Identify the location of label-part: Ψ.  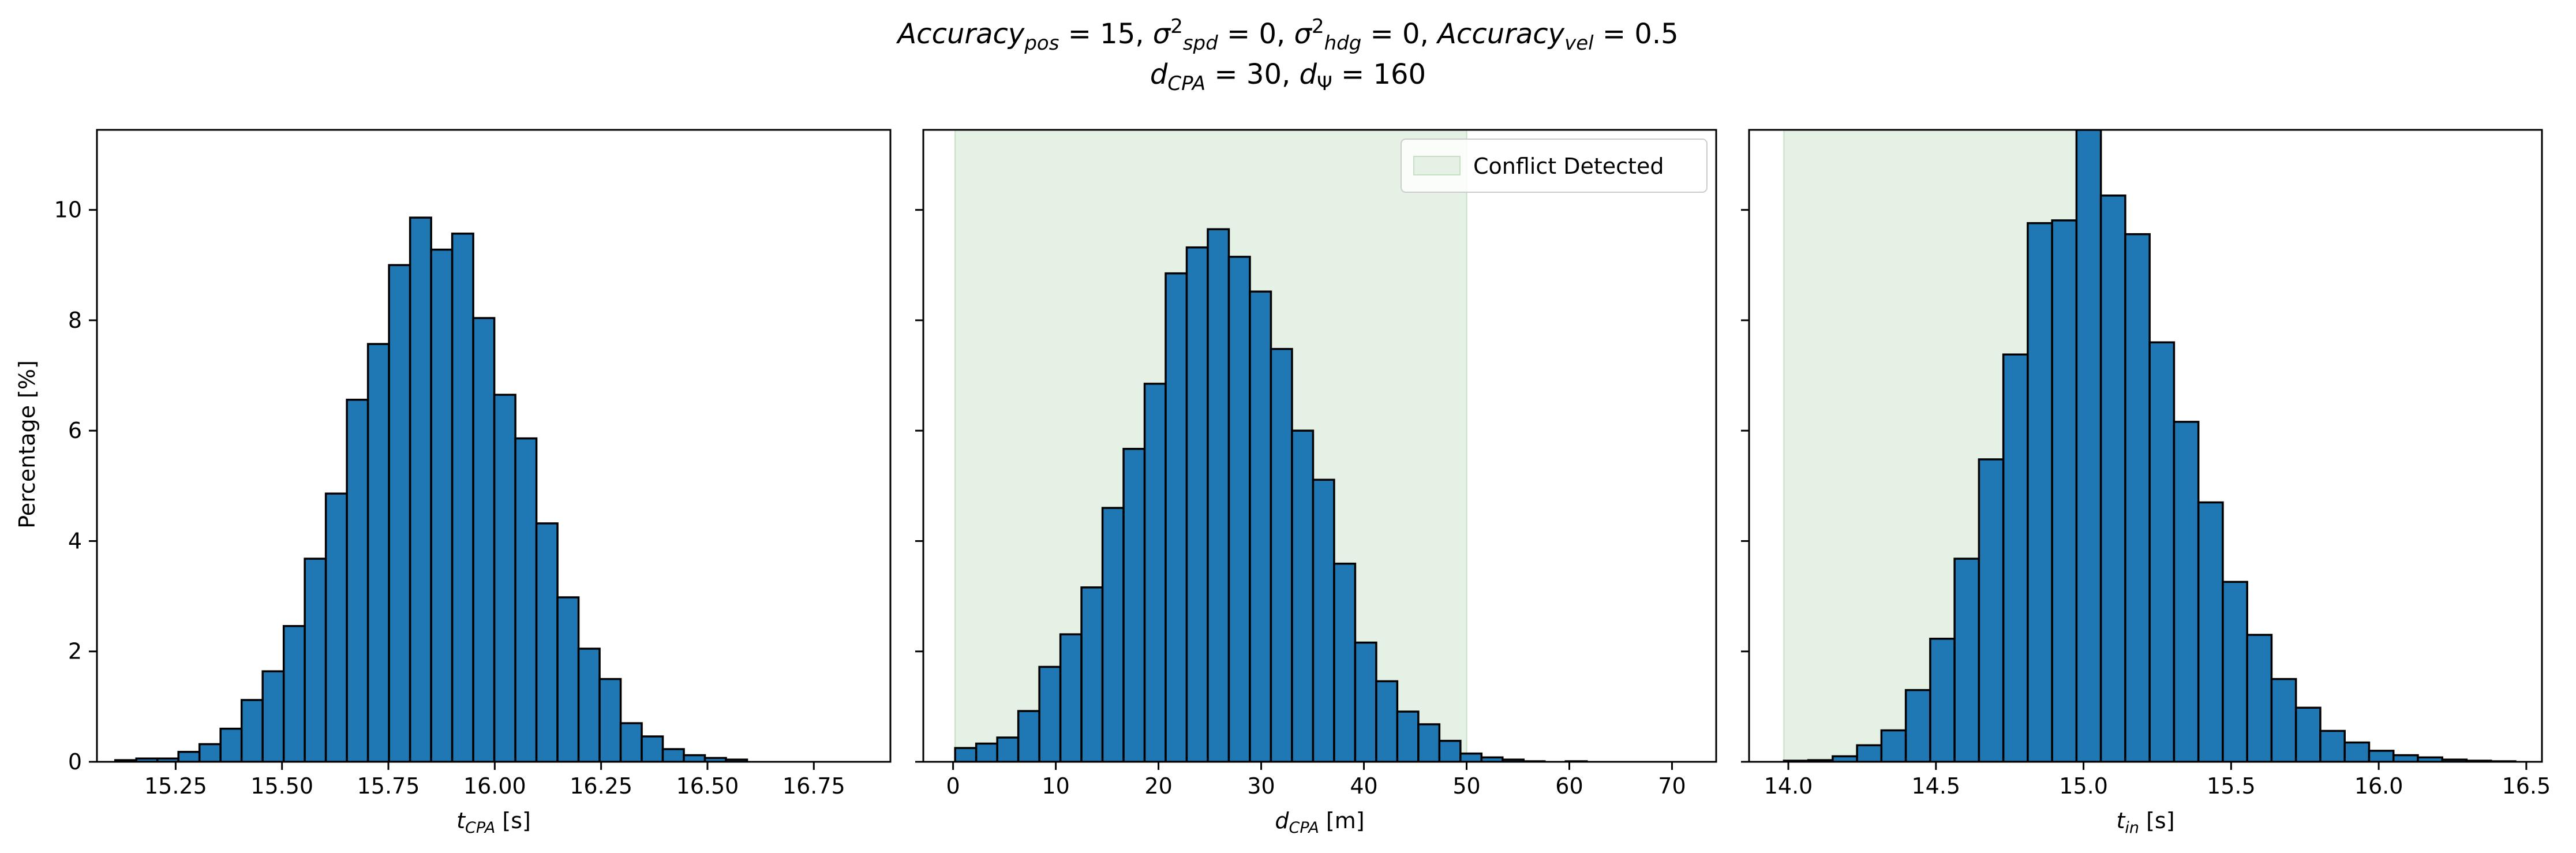
(1325, 83).